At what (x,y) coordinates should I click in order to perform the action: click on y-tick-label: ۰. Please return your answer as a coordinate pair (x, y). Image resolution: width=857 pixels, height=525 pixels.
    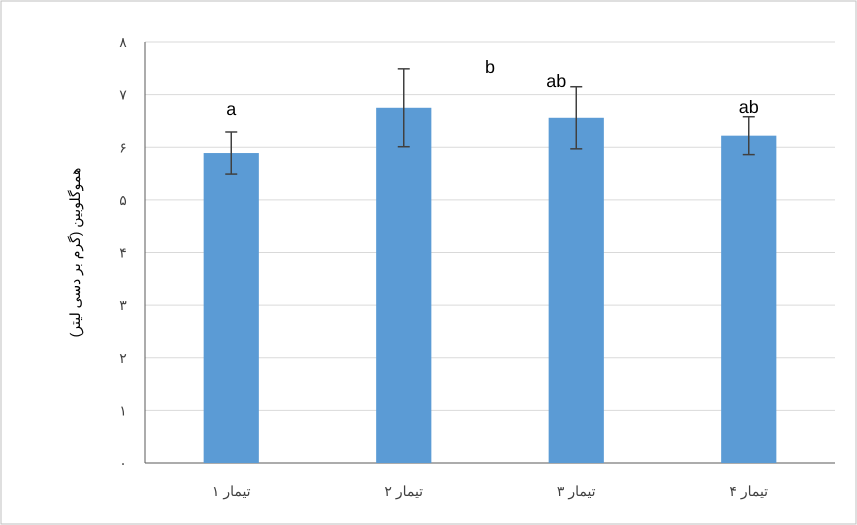
    Looking at the image, I should click on (123, 463).